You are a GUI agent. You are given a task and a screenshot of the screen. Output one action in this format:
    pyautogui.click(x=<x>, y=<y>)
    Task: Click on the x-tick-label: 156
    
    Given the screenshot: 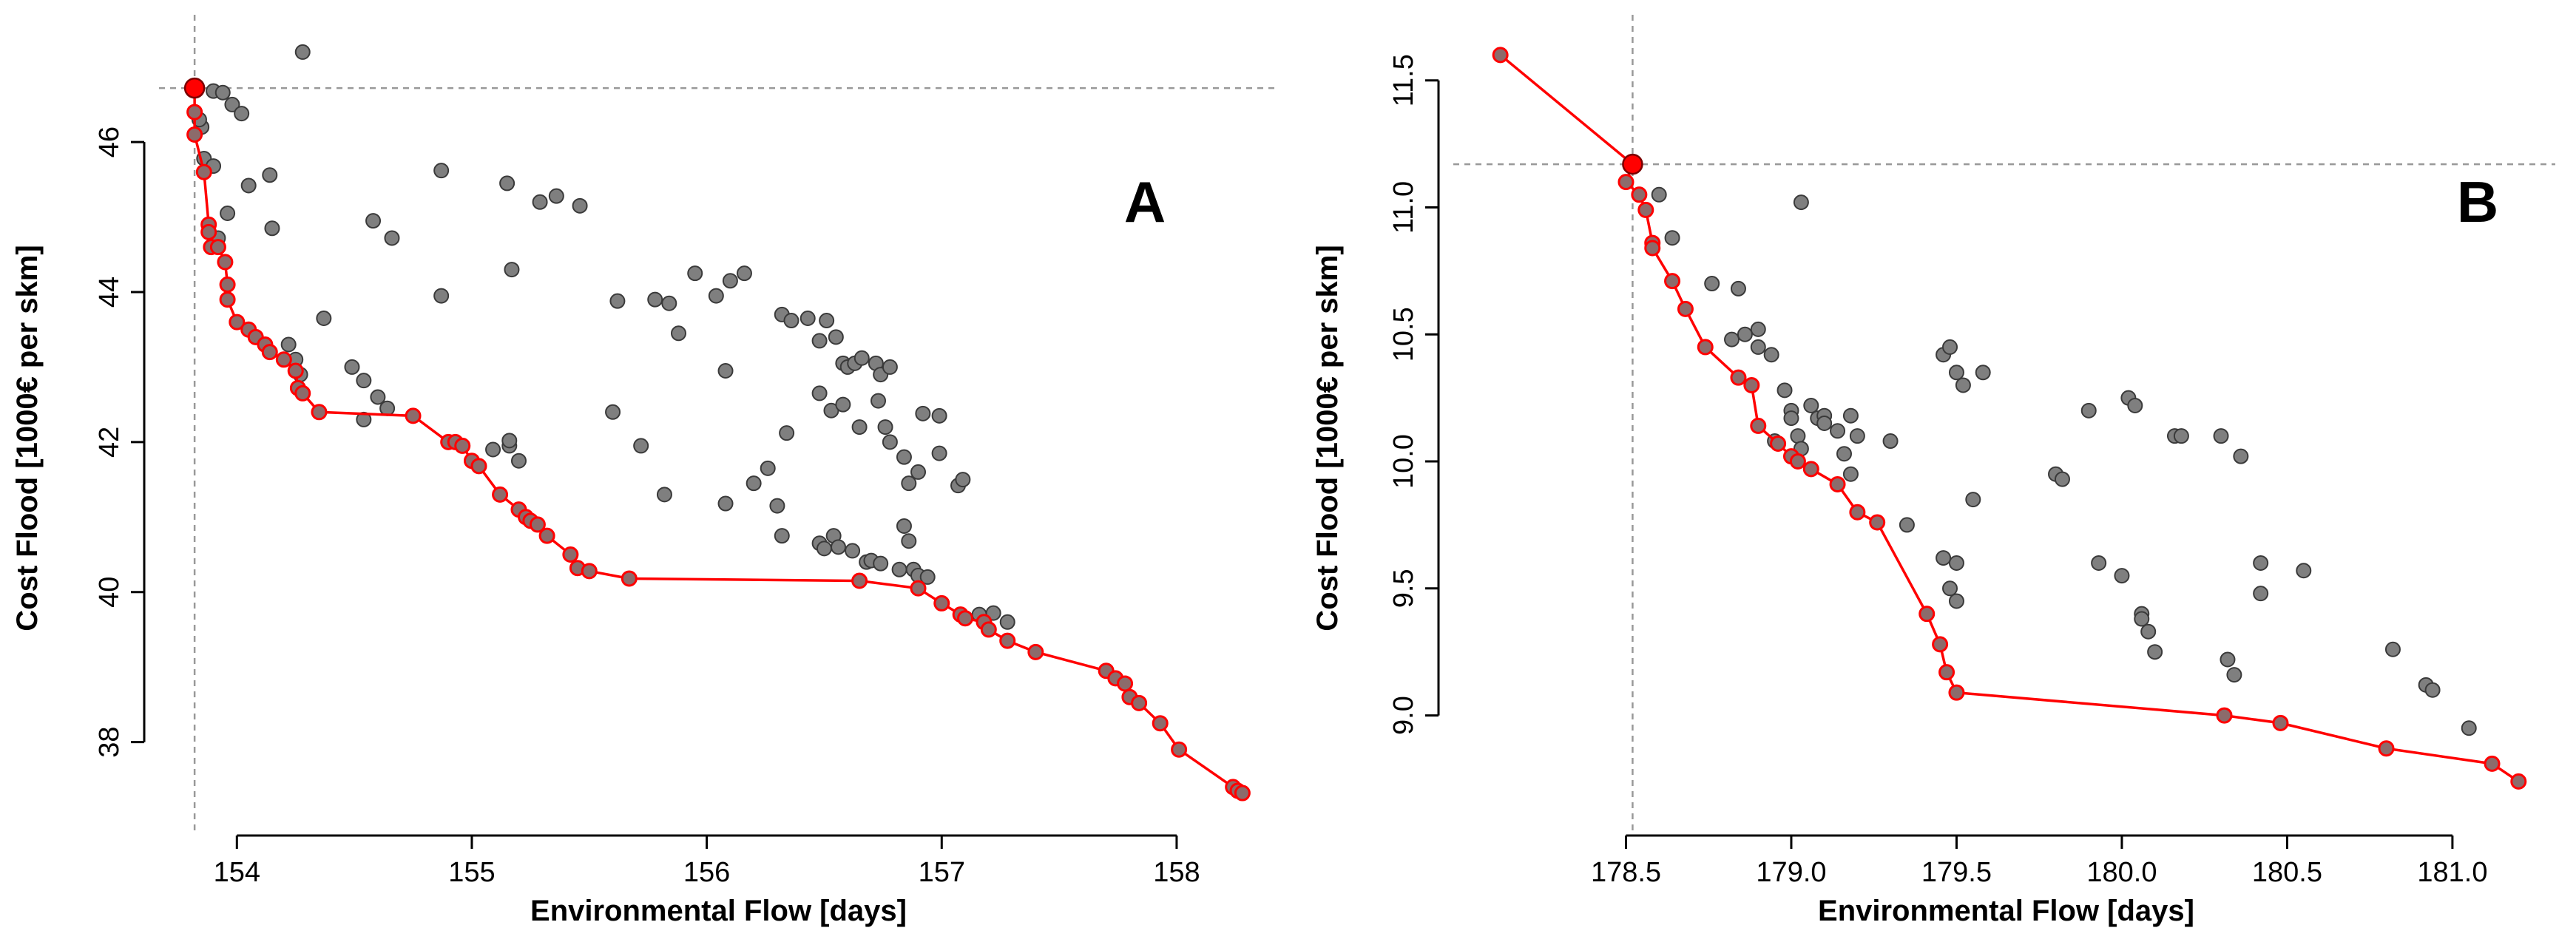 What is the action you would take?
    pyautogui.click(x=706, y=872)
    